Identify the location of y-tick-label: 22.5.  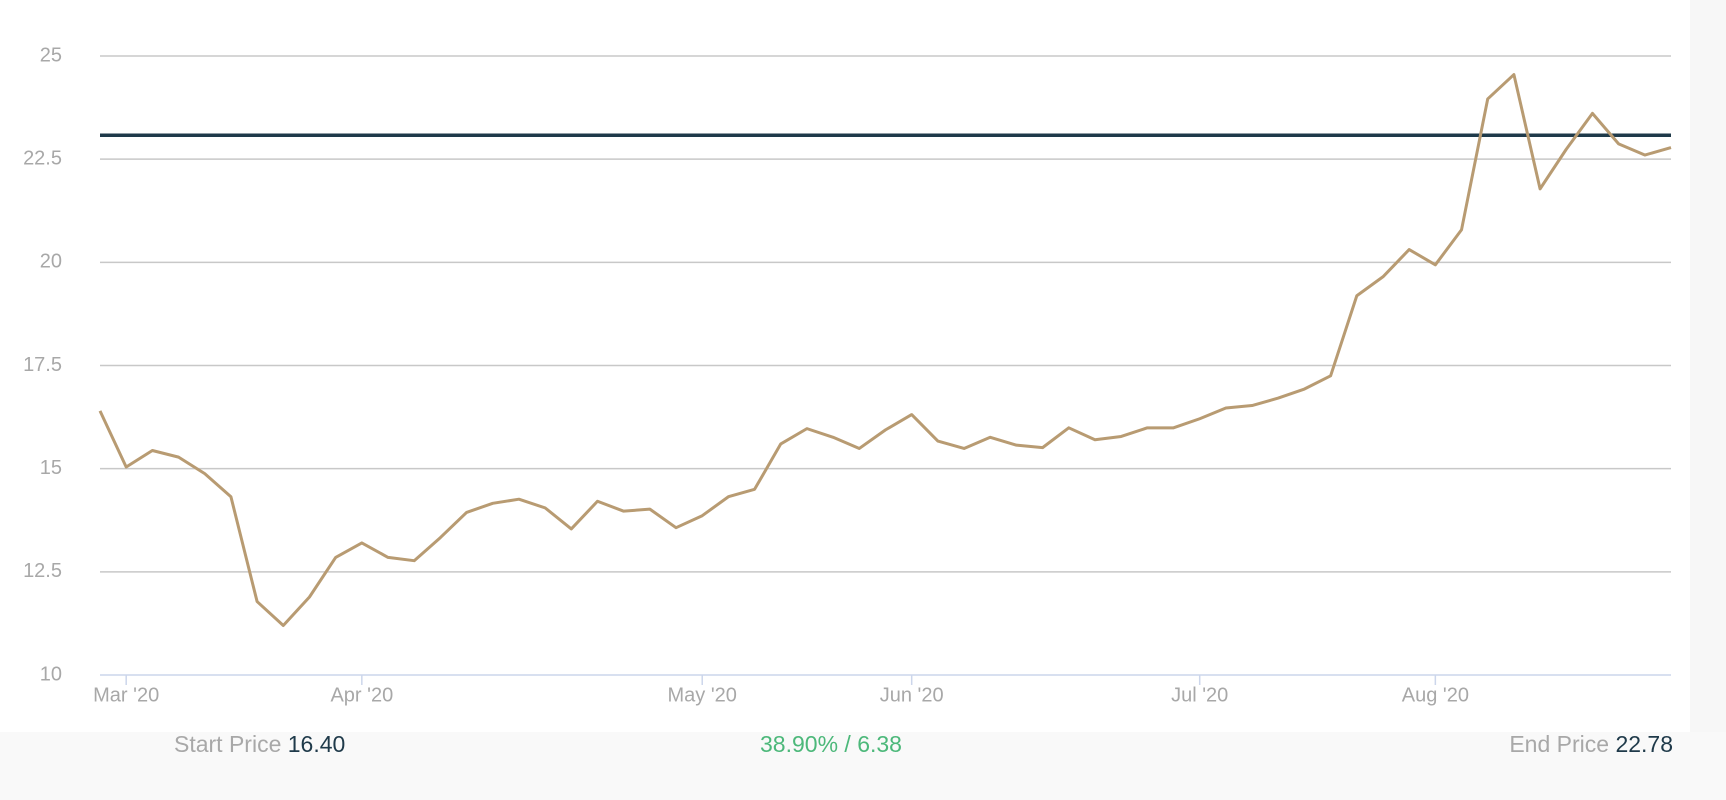
(42, 158).